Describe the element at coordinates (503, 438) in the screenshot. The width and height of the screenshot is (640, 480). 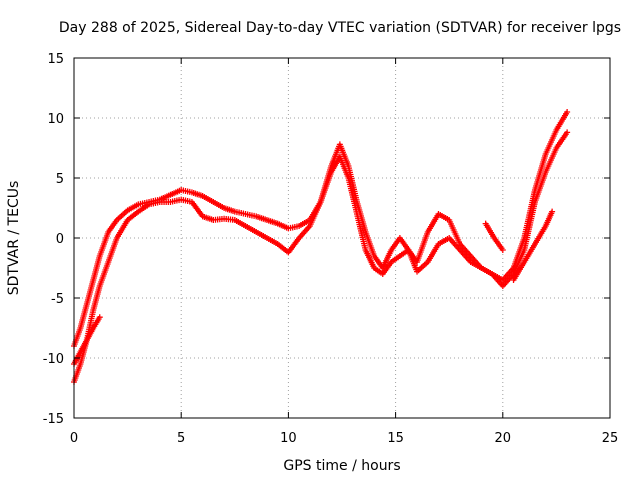
I see `x-tick-label: 20` at that location.